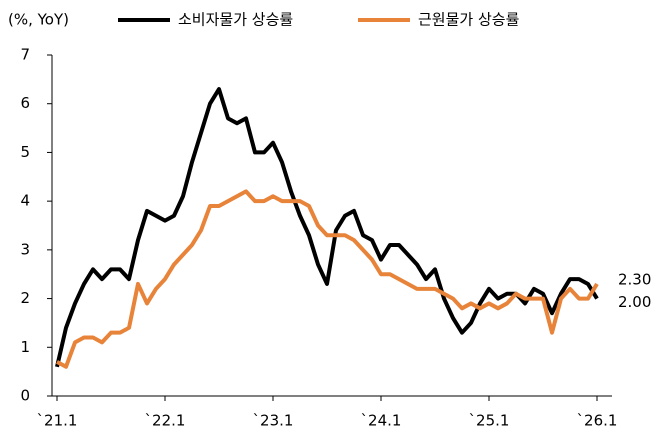 Image resolution: width=665 pixels, height=445 pixels. Describe the element at coordinates (469, 20) in the screenshot. I see `legend-label: 근원물가 상승률` at that location.